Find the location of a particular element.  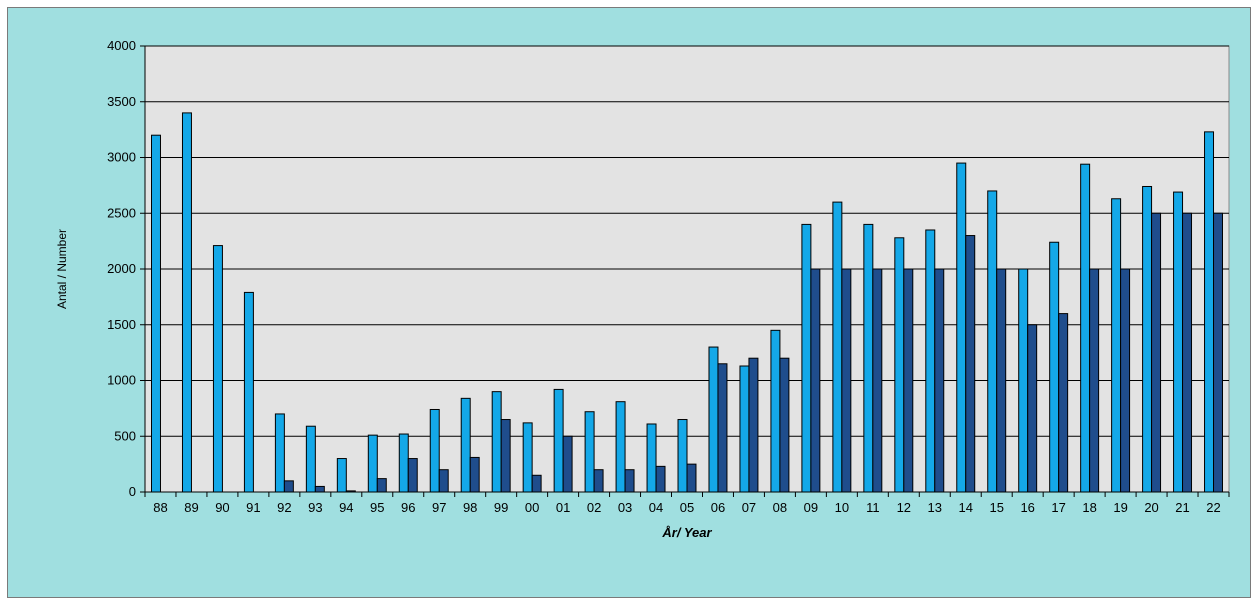

x-tick-label: 06 is located at coordinates (718, 507).